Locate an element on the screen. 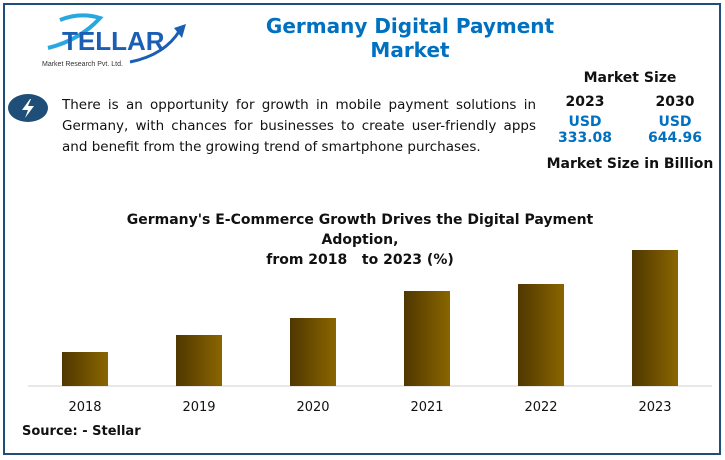 This screenshot has height=460, width=725. x-tick-label: 2021 is located at coordinates (426, 407).